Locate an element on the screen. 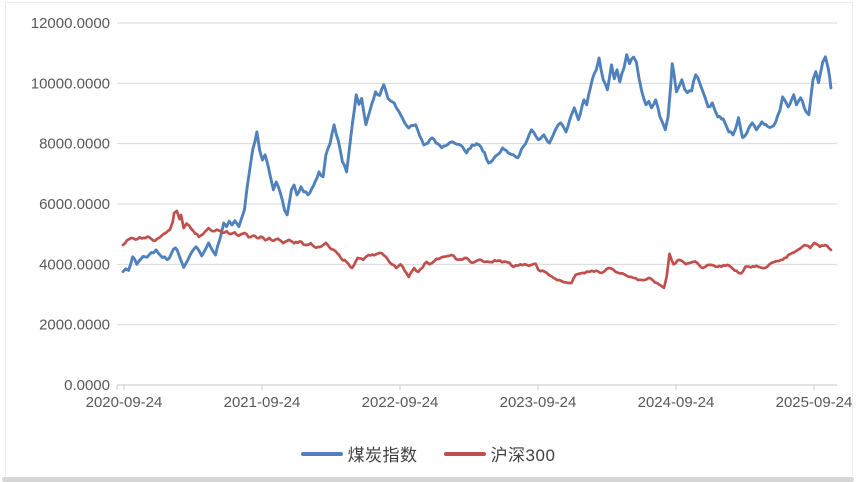  x-axis-tick-label: 2025-09-24 is located at coordinates (814, 402).